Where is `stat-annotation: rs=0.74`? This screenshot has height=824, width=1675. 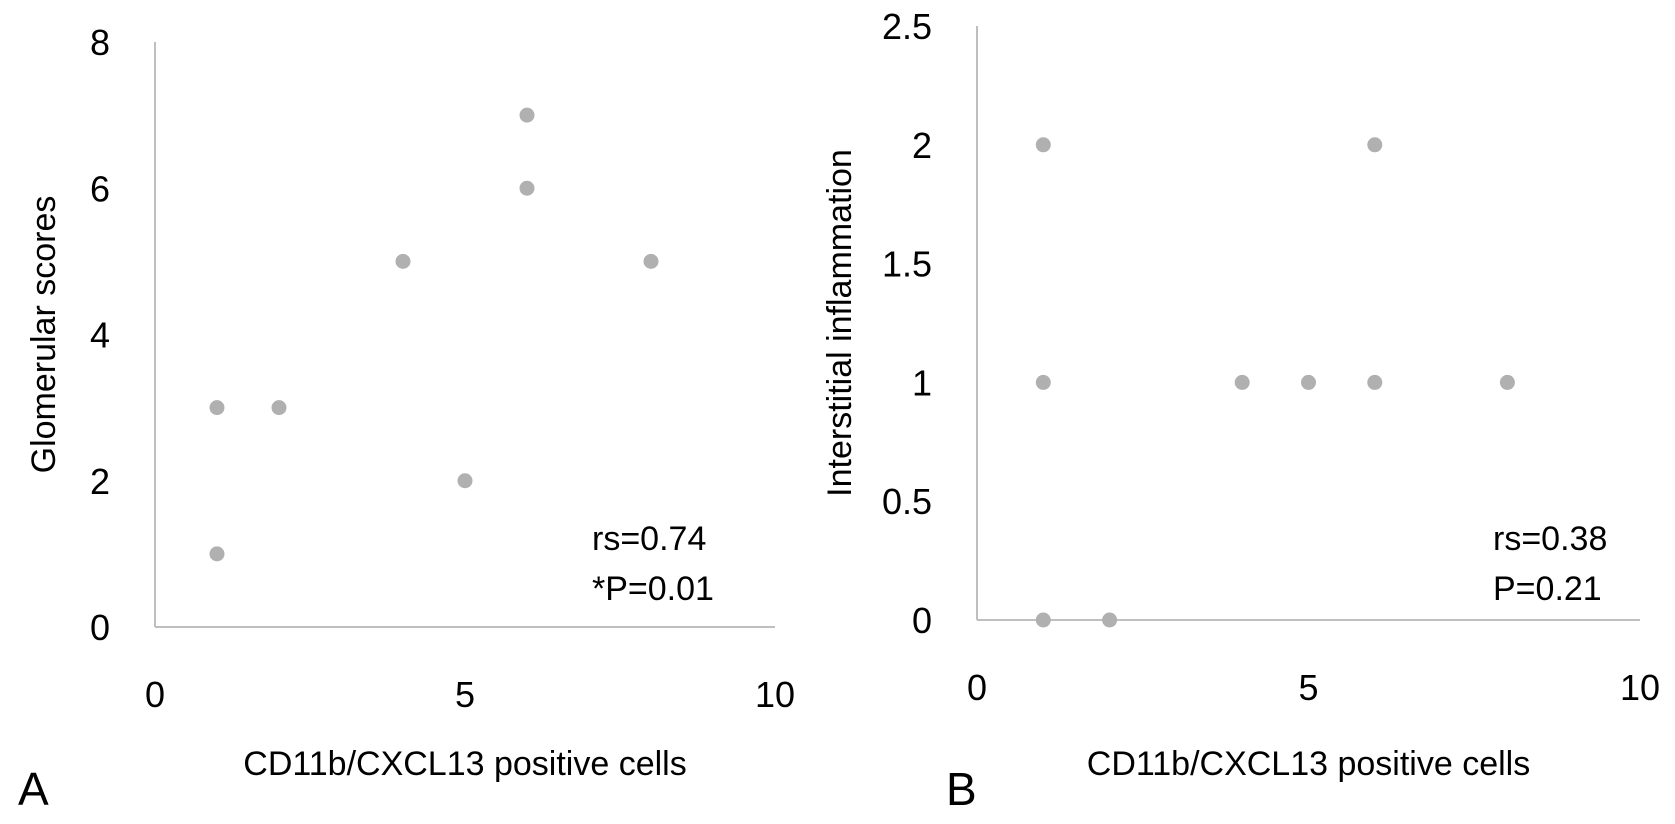 stat-annotation: rs=0.74 is located at coordinates (649, 539).